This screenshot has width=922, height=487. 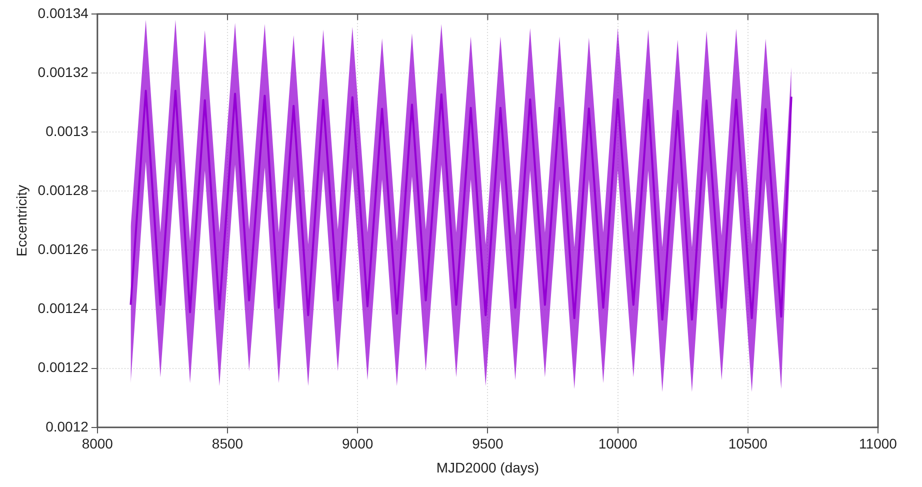 What do you see at coordinates (748, 444) in the screenshot?
I see `x-tick-label: 10500` at bounding box center [748, 444].